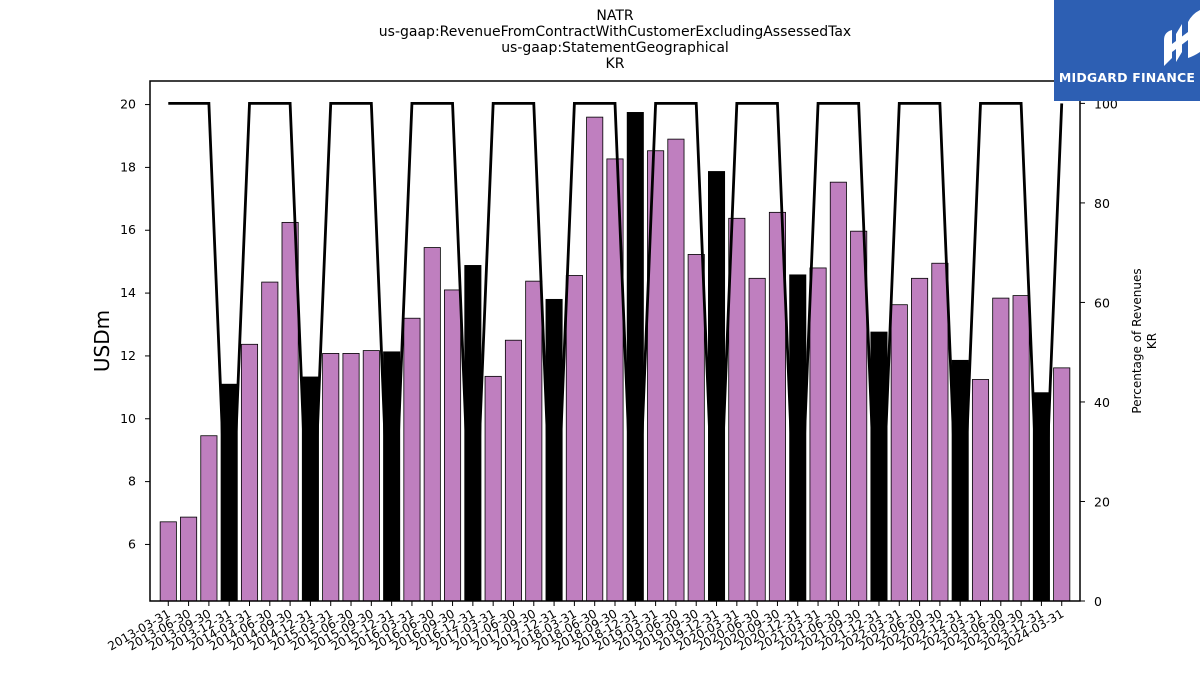 This screenshot has width=1200, height=675. Describe the element at coordinates (1127, 77) in the screenshot. I see `brand-name: MIDGARD FINANCE` at that location.